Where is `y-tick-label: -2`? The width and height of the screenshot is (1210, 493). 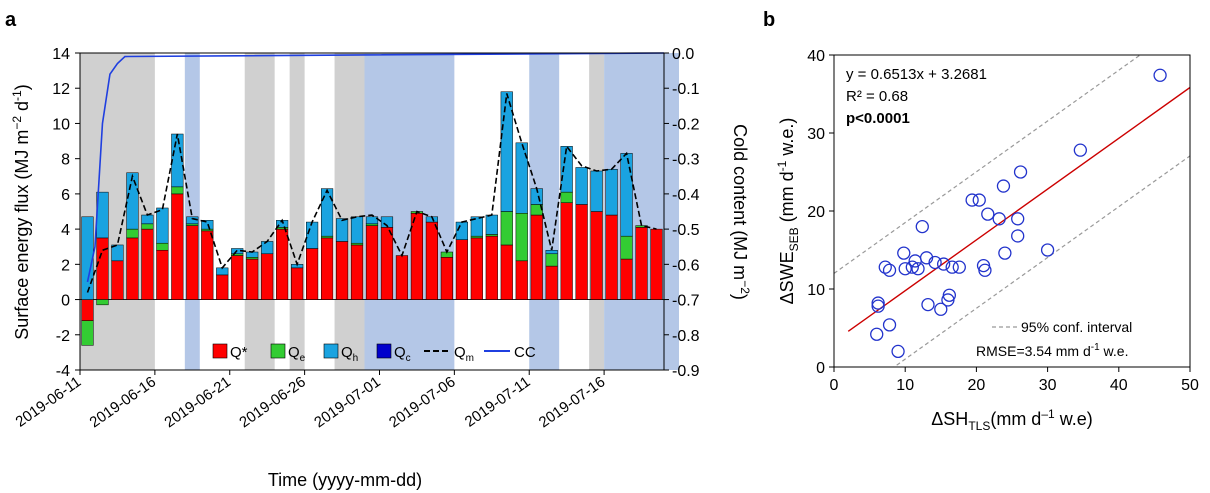 y-tick-label: -2 is located at coordinates (63, 336).